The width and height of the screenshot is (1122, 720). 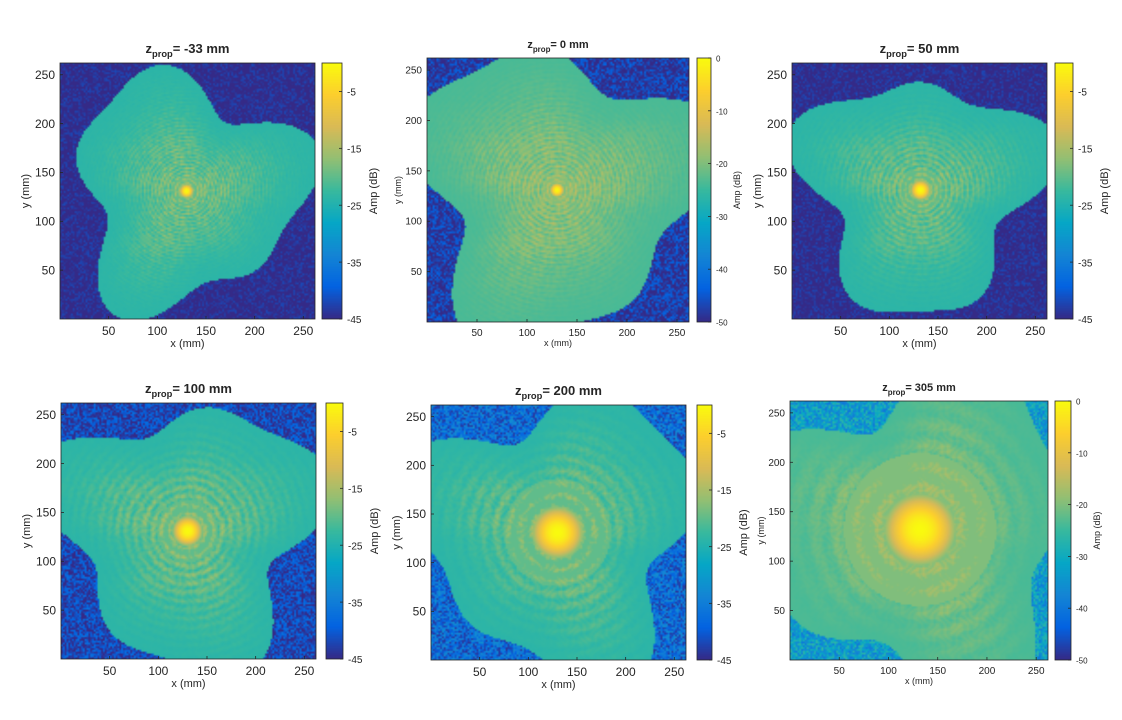 What do you see at coordinates (722, 164) in the screenshot?
I see `colorbar-tick-label: -20` at bounding box center [722, 164].